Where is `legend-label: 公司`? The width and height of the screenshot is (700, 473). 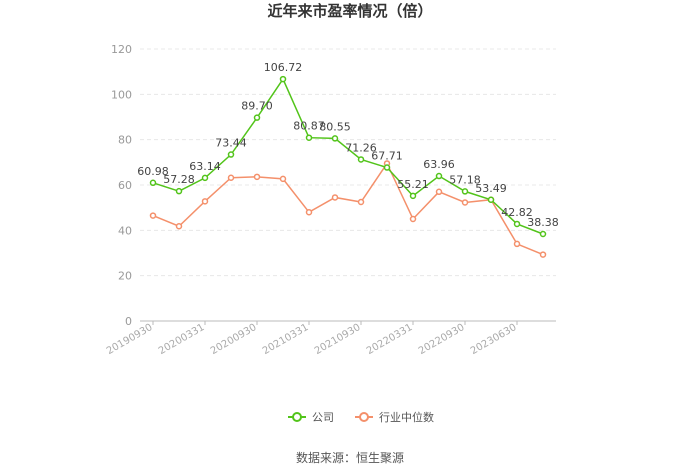
legend-label: 公司 is located at coordinates (323, 417).